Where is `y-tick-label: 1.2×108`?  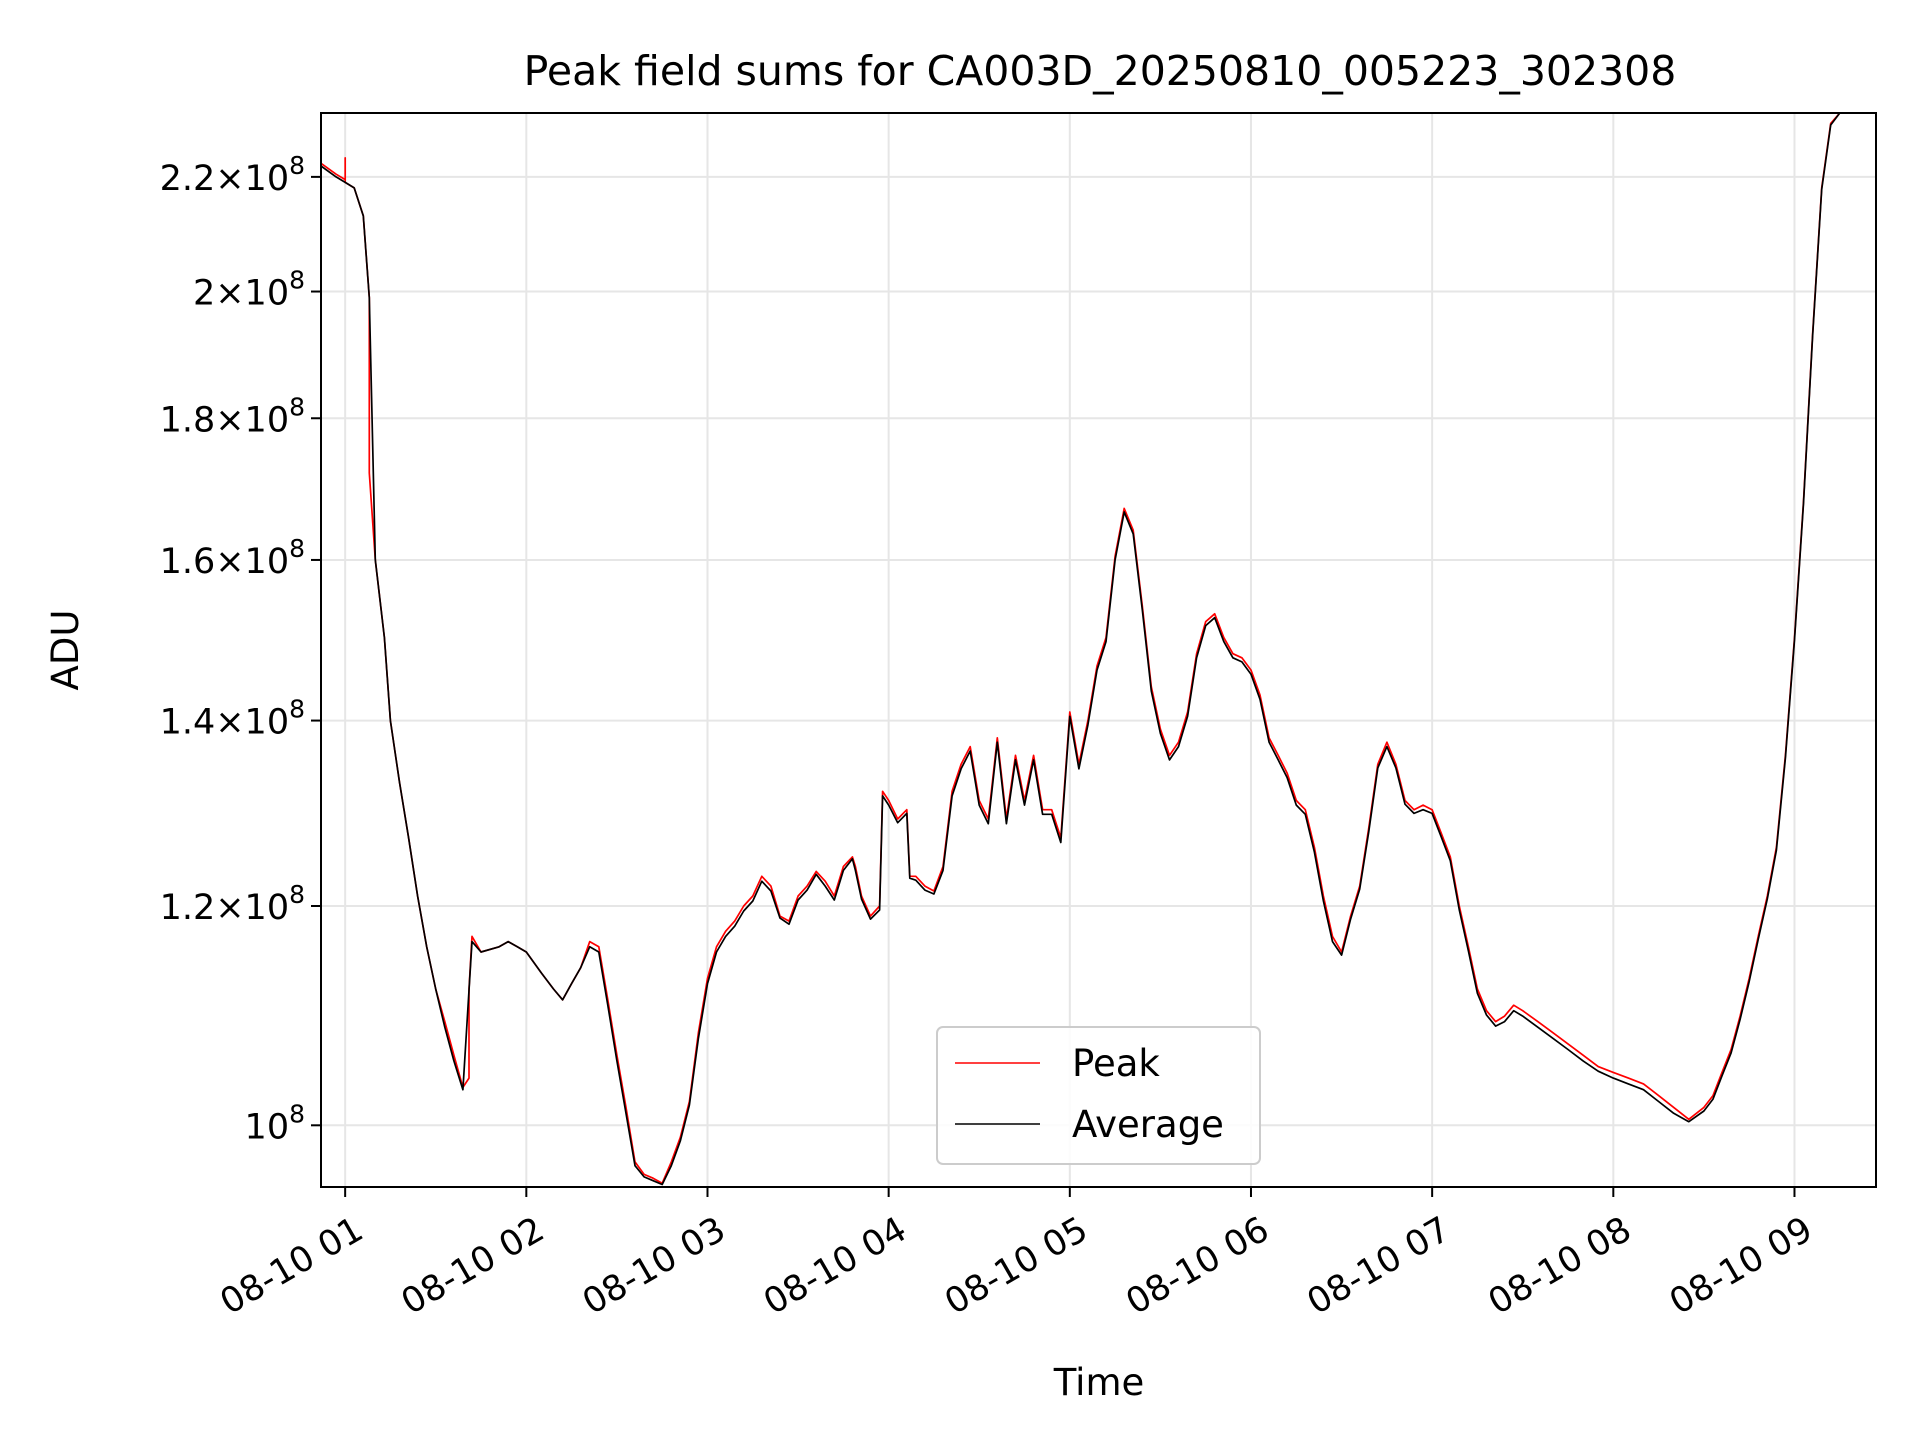
y-tick-label: 1.2×108 is located at coordinates (232, 904).